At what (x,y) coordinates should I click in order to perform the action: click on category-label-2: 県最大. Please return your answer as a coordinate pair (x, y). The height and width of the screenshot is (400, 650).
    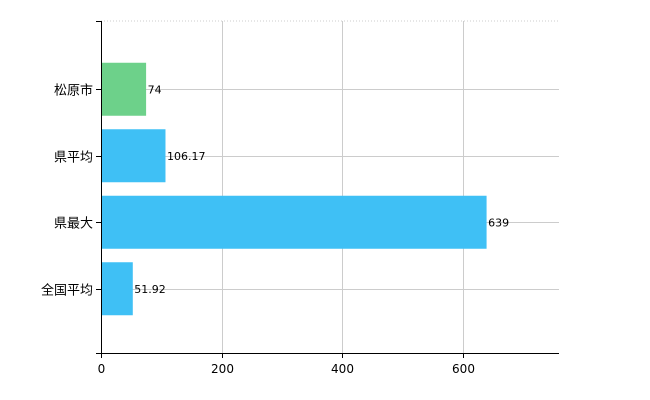
    Looking at the image, I should click on (73, 224).